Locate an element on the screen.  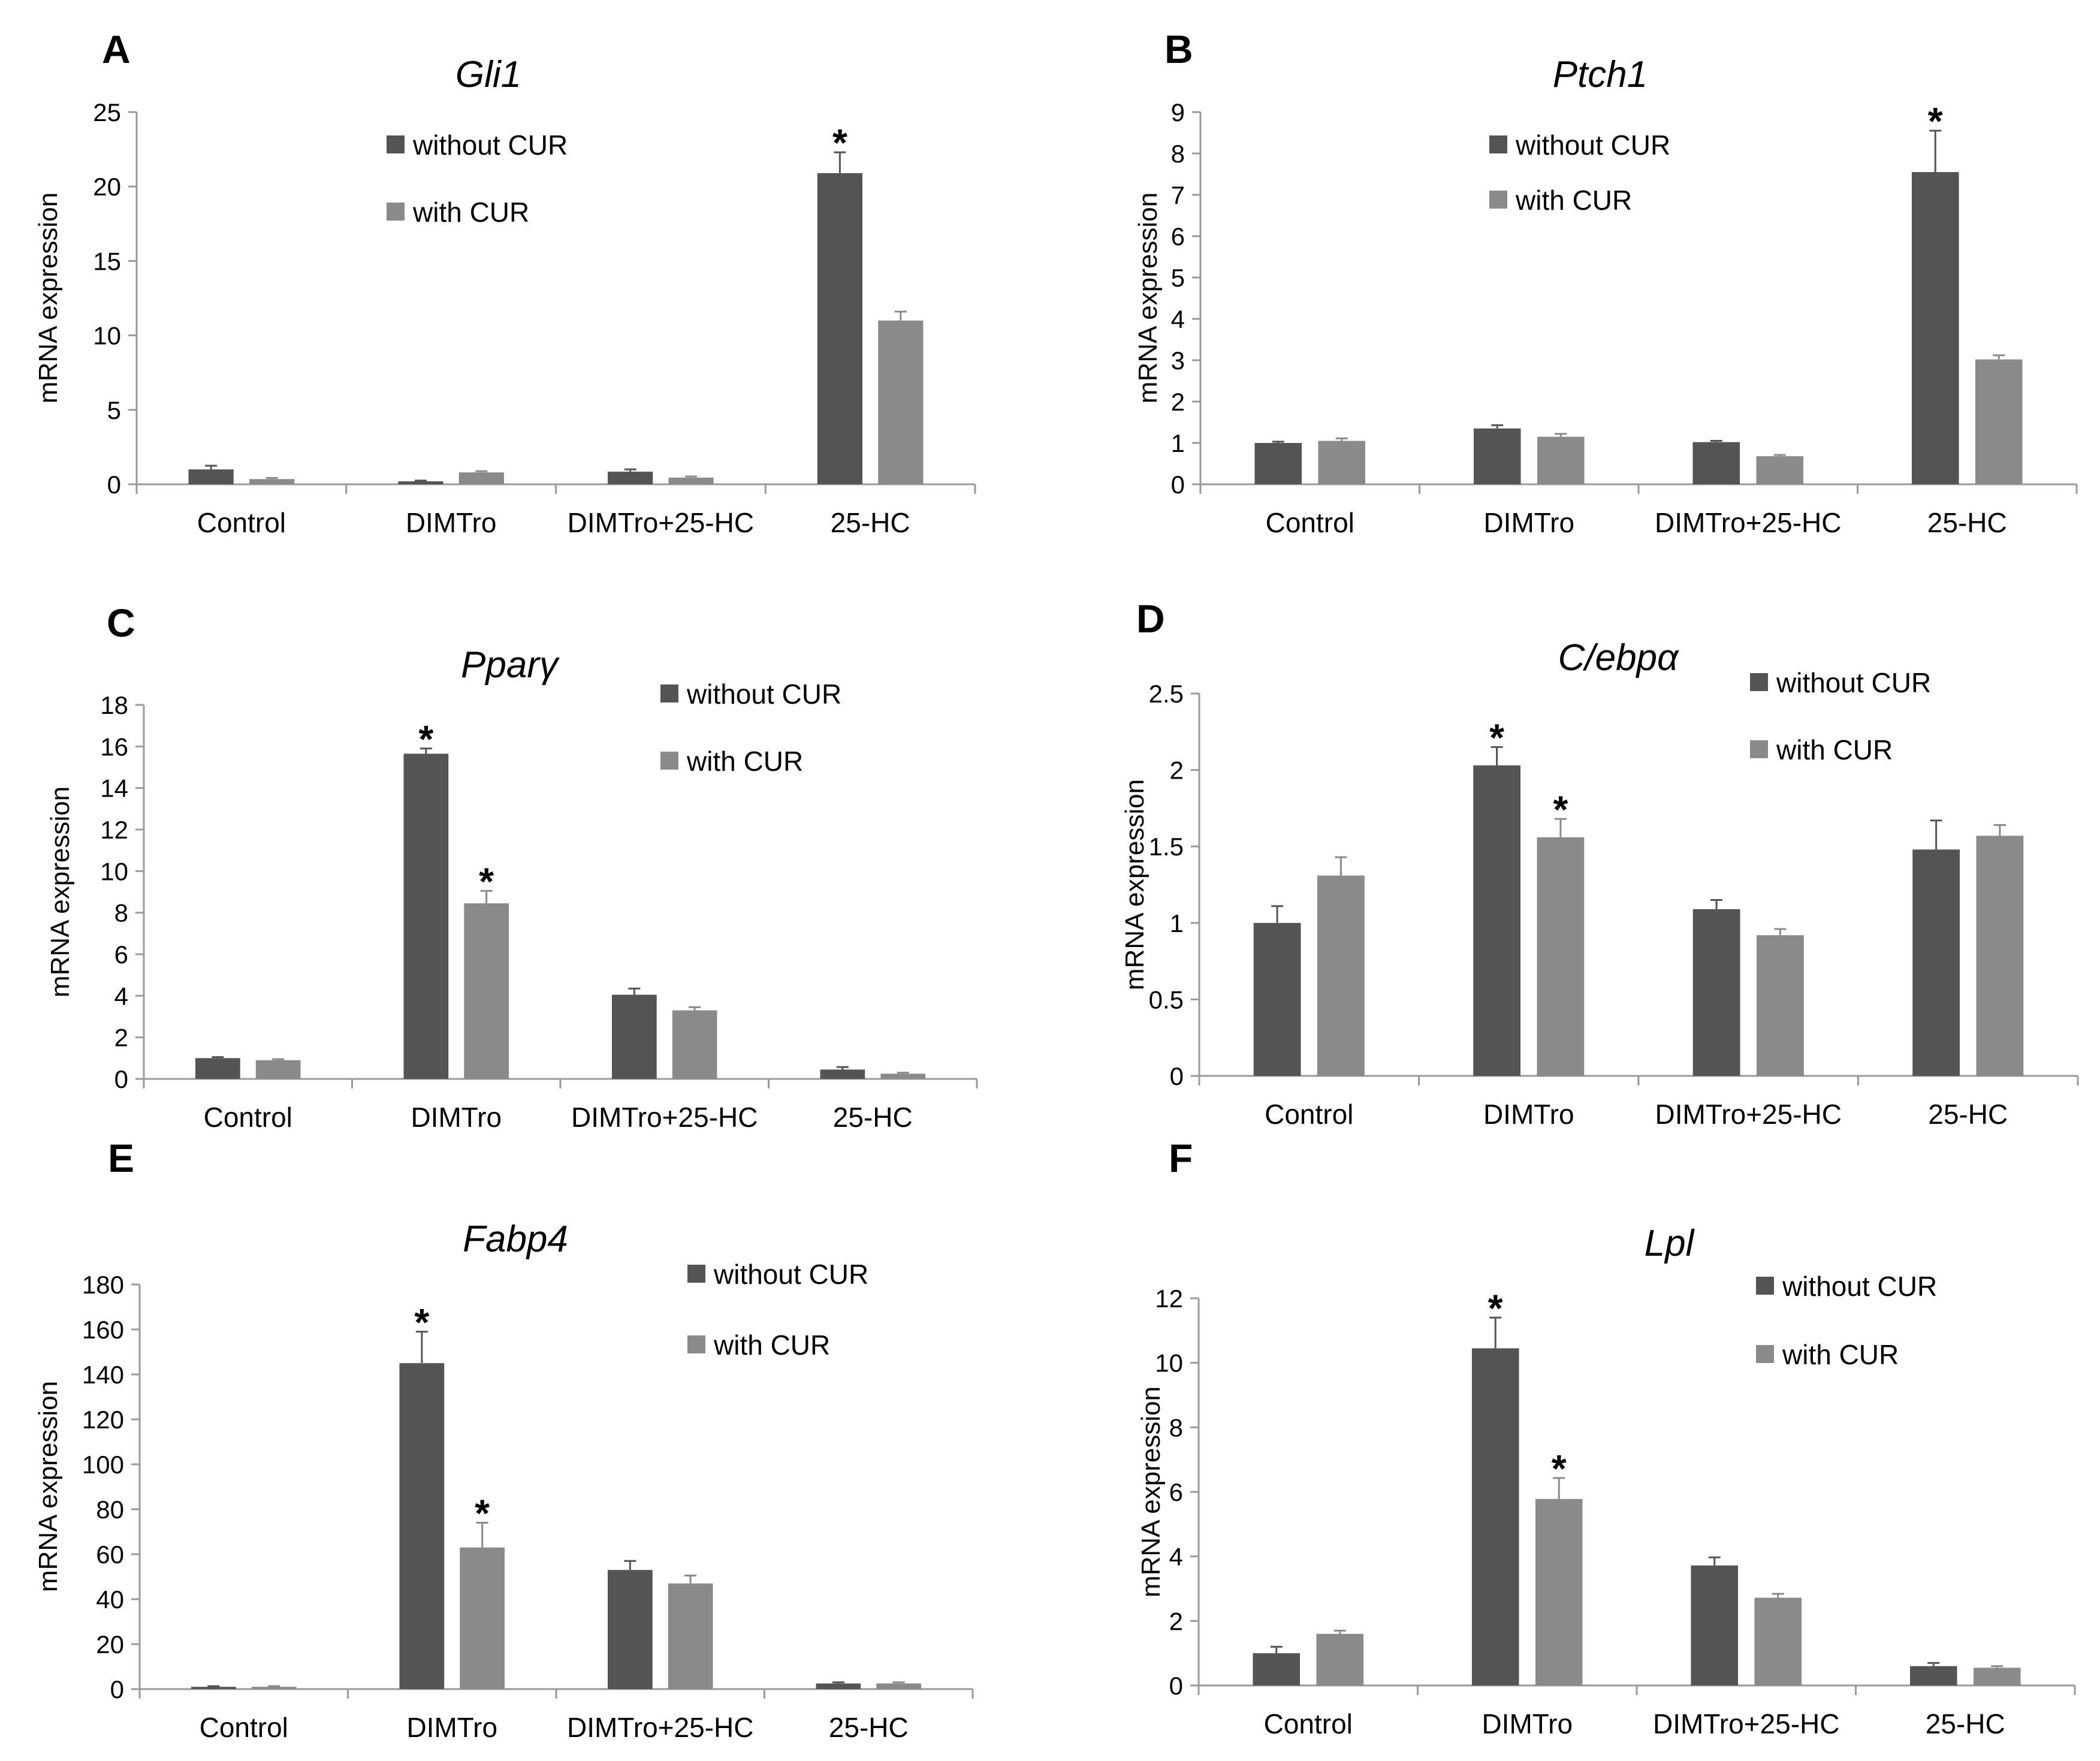
panel-e-category-label-2: DIMTro+25-HC is located at coordinates (660, 1727).